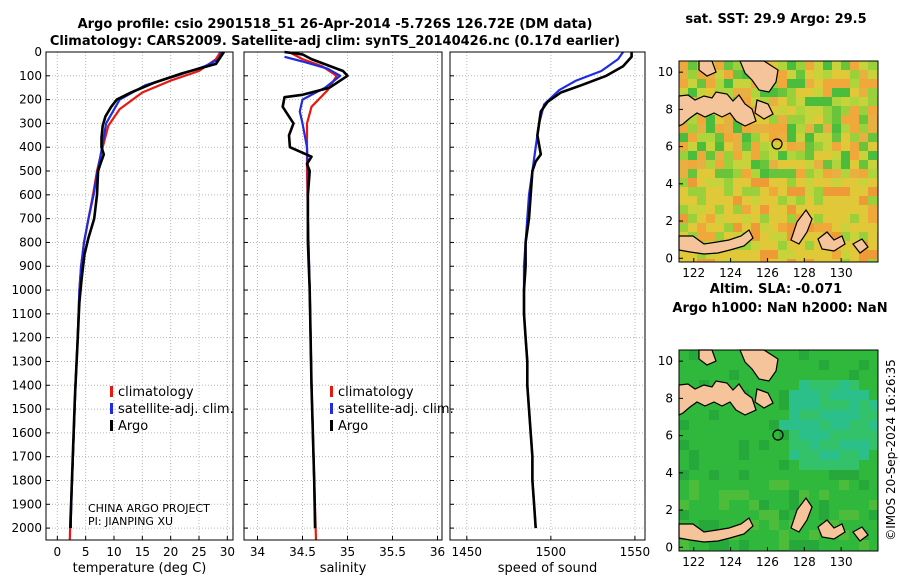 The image size is (900, 580). What do you see at coordinates (730, 273) in the screenshot?
I see `map-x-tick-label: 124` at bounding box center [730, 273].